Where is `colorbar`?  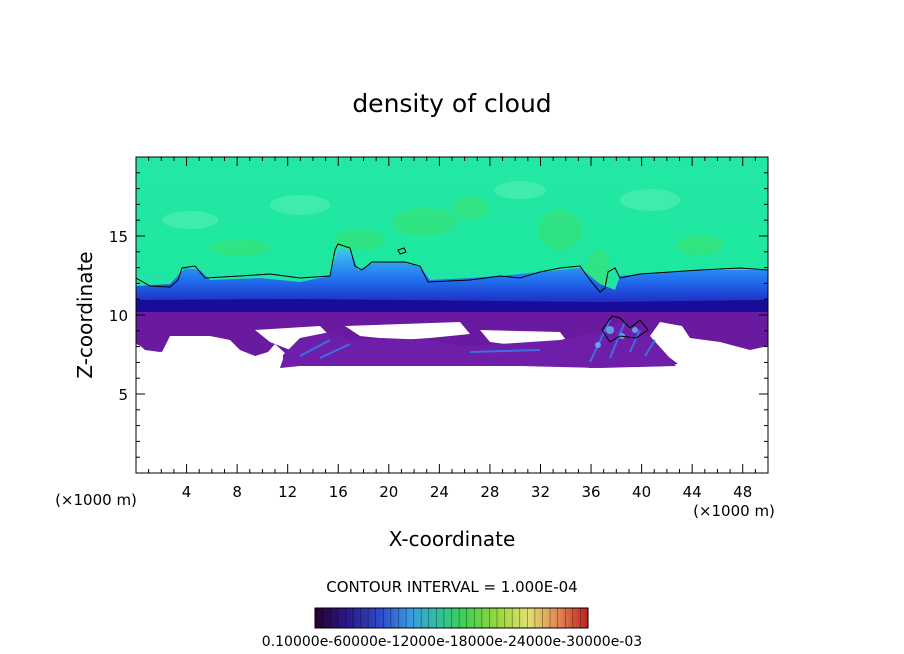
colorbar is located at coordinates (451, 618).